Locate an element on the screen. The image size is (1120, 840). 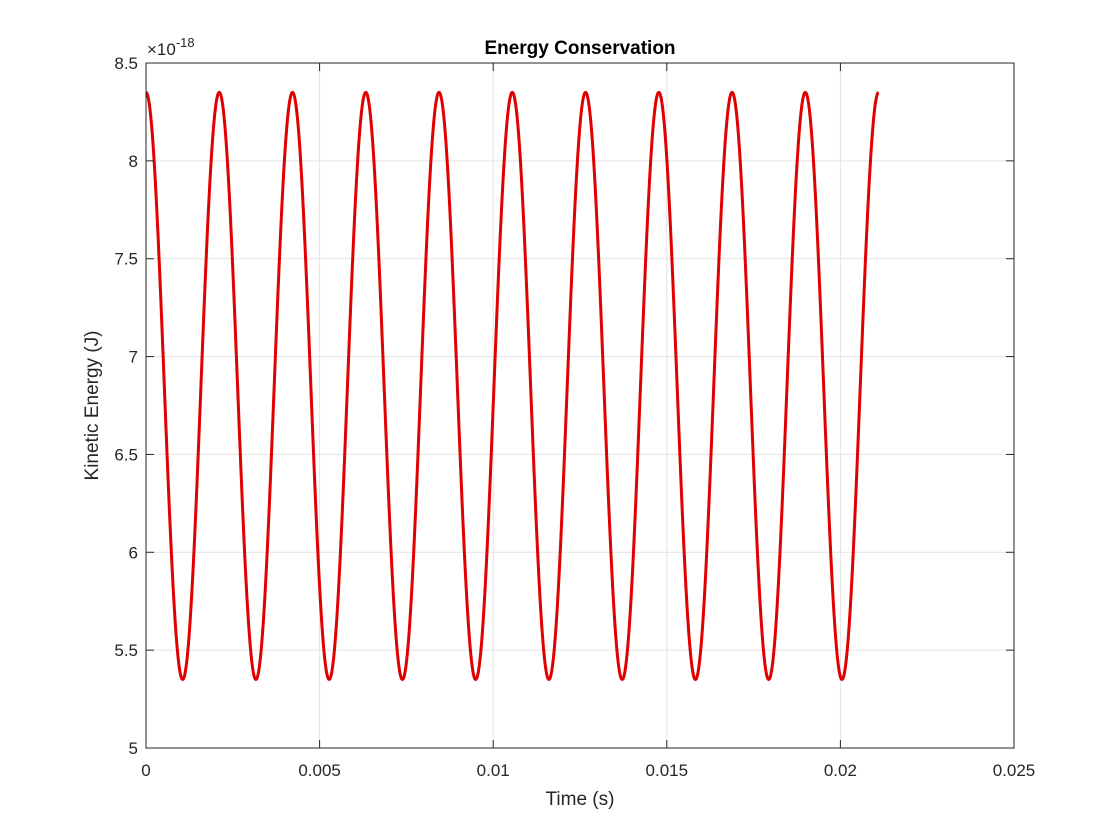
y-axis-label: Kinetic Energy (J) is located at coordinates (92, 406).